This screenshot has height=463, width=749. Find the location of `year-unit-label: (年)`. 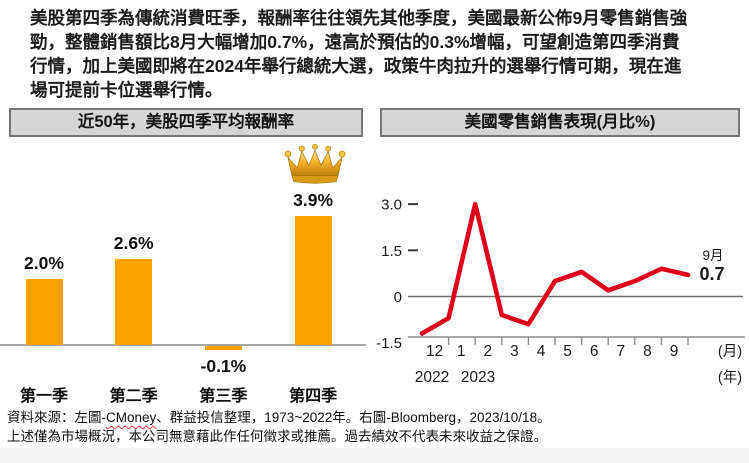

year-unit-label: (年) is located at coordinates (730, 377).